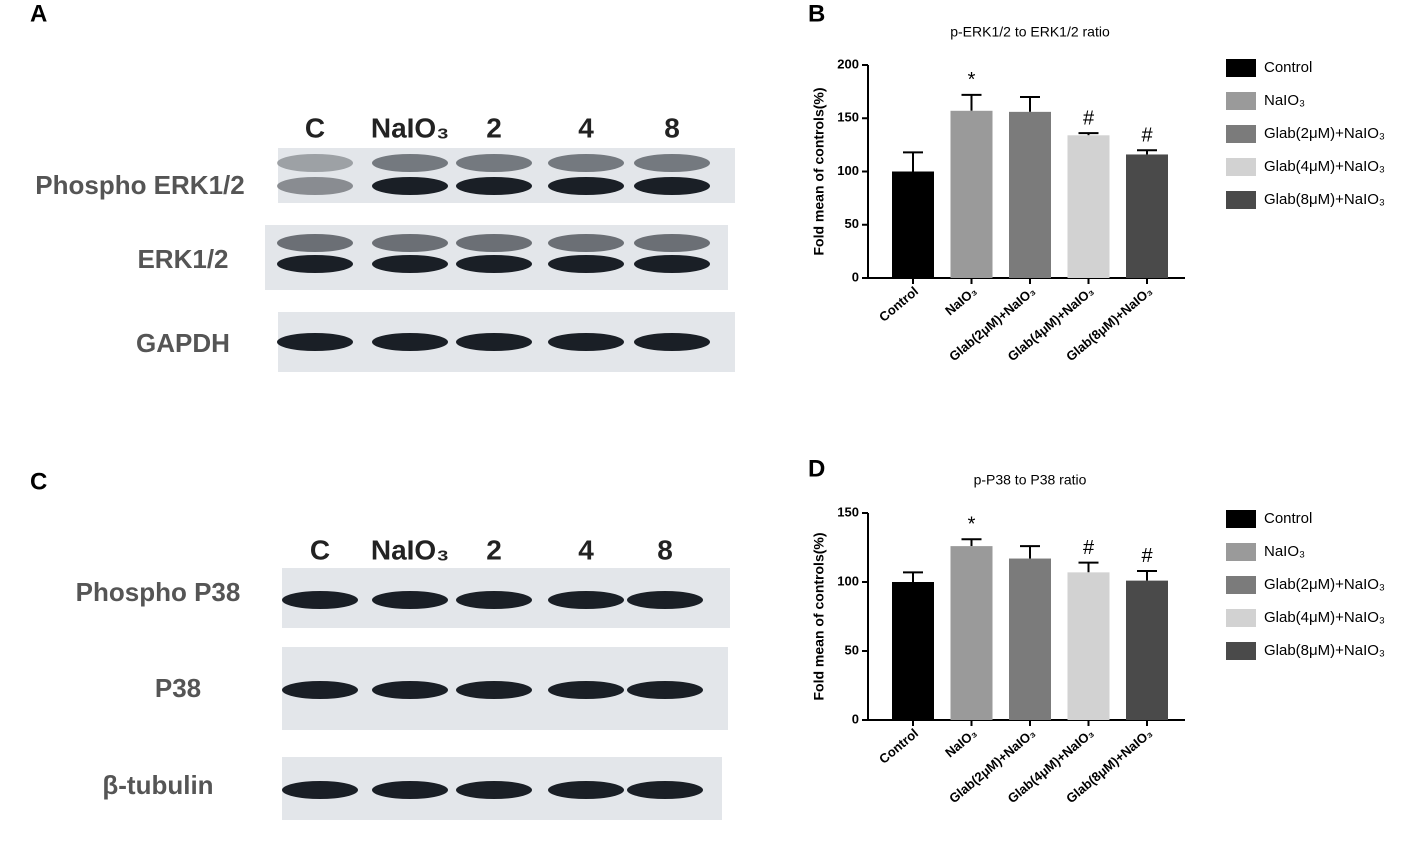 This screenshot has height=848, width=1417. I want to click on row-label: GAPDH, so click(183, 343).